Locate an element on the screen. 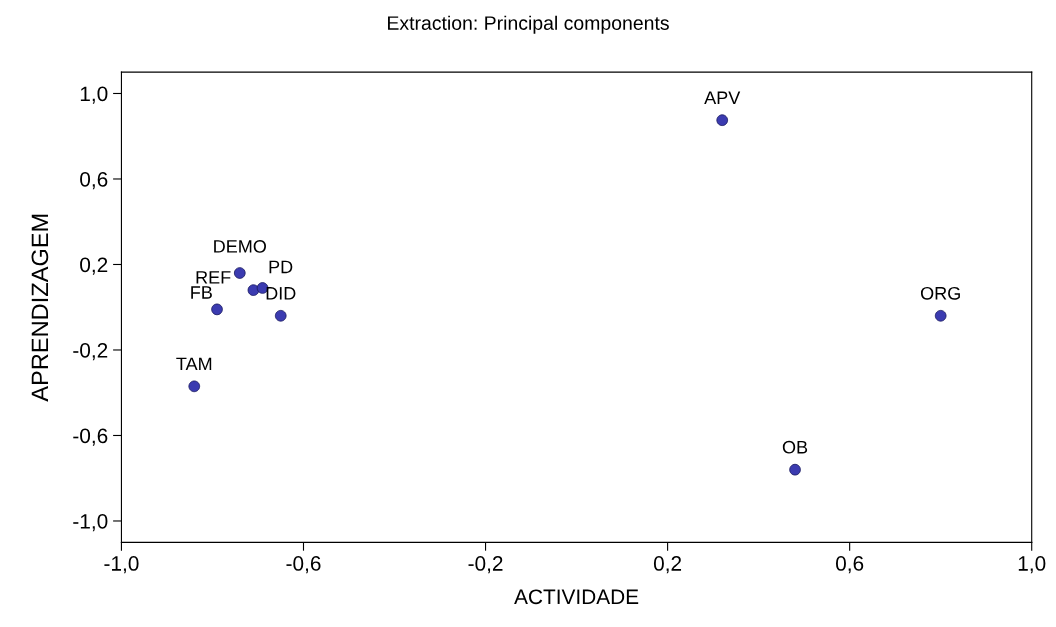  annotation: APV is located at coordinates (722, 97).